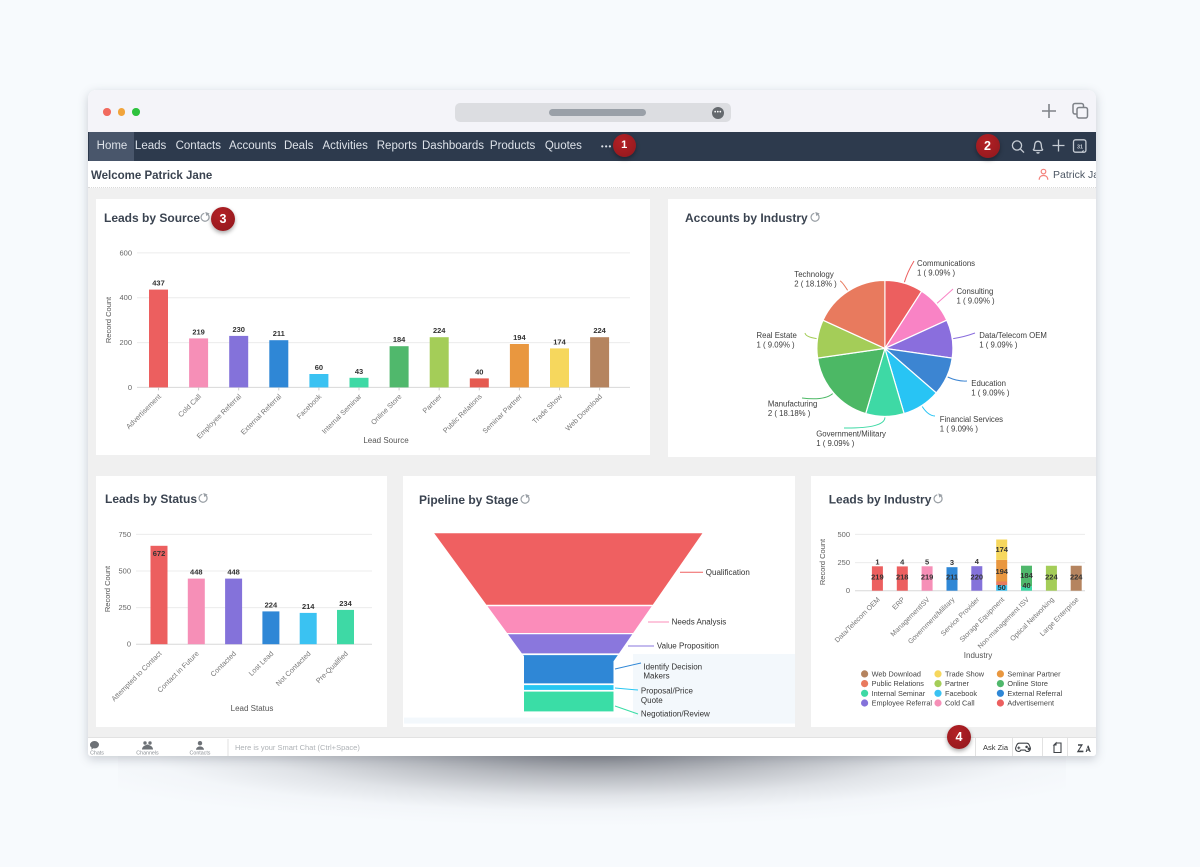 This screenshot has width=1200, height=867. I want to click on svg-text: Pipeline by Stage, so click(469, 500).